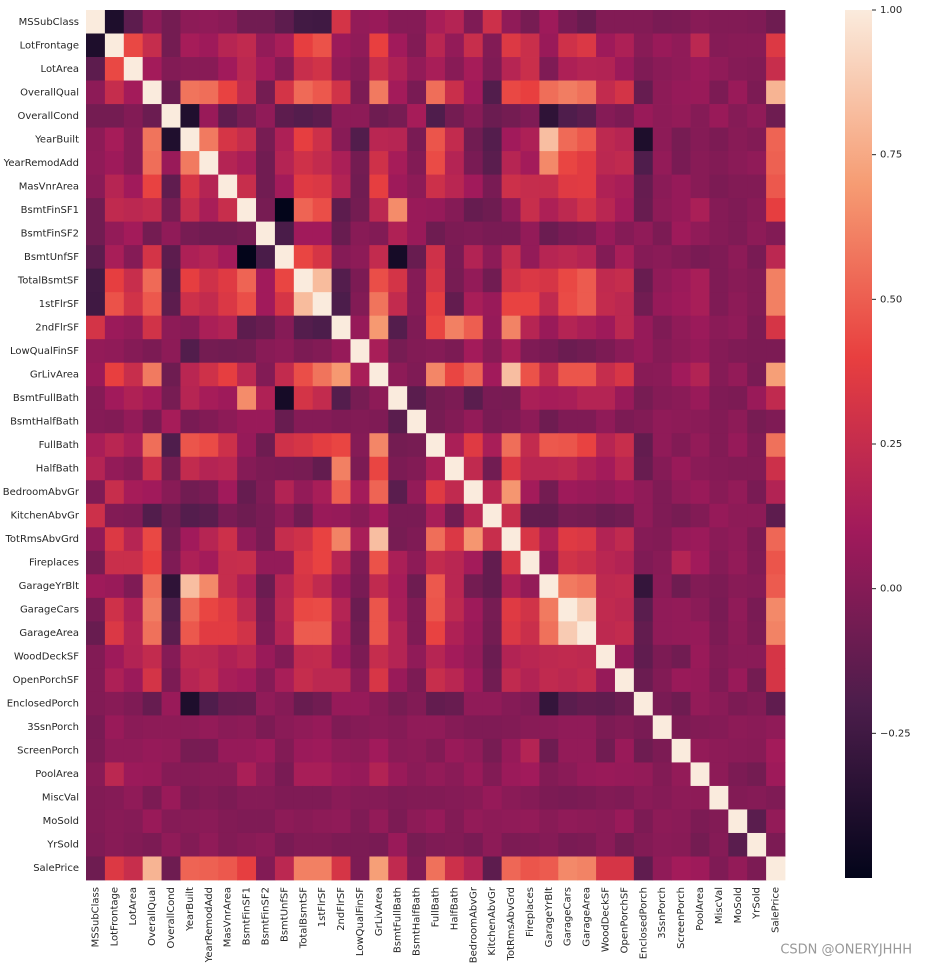 The image size is (927, 965). What do you see at coordinates (379, 911) in the screenshot?
I see `x-tick-label: GrLivArea` at bounding box center [379, 911].